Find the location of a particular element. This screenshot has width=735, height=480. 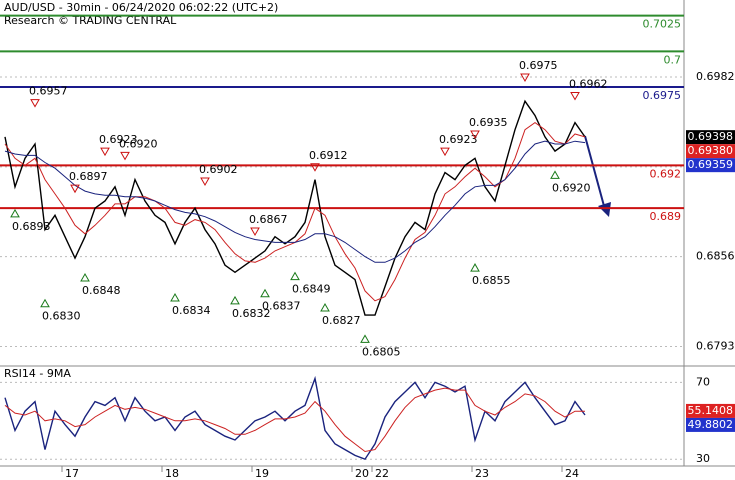

low-label: 0.6849 is located at coordinates (311, 289).